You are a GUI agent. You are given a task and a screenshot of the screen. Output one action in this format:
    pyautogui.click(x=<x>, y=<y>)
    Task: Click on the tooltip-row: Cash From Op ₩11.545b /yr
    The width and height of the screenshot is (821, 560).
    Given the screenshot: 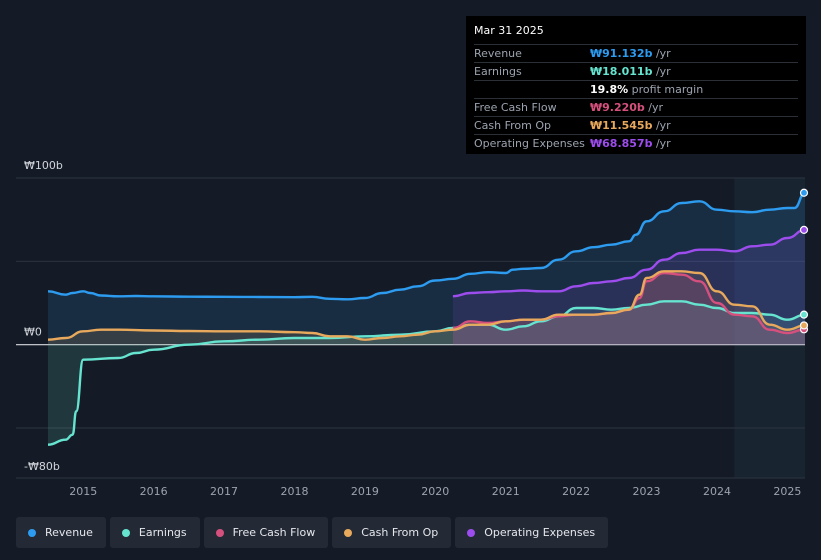 What is the action you would take?
    pyautogui.click(x=636, y=126)
    